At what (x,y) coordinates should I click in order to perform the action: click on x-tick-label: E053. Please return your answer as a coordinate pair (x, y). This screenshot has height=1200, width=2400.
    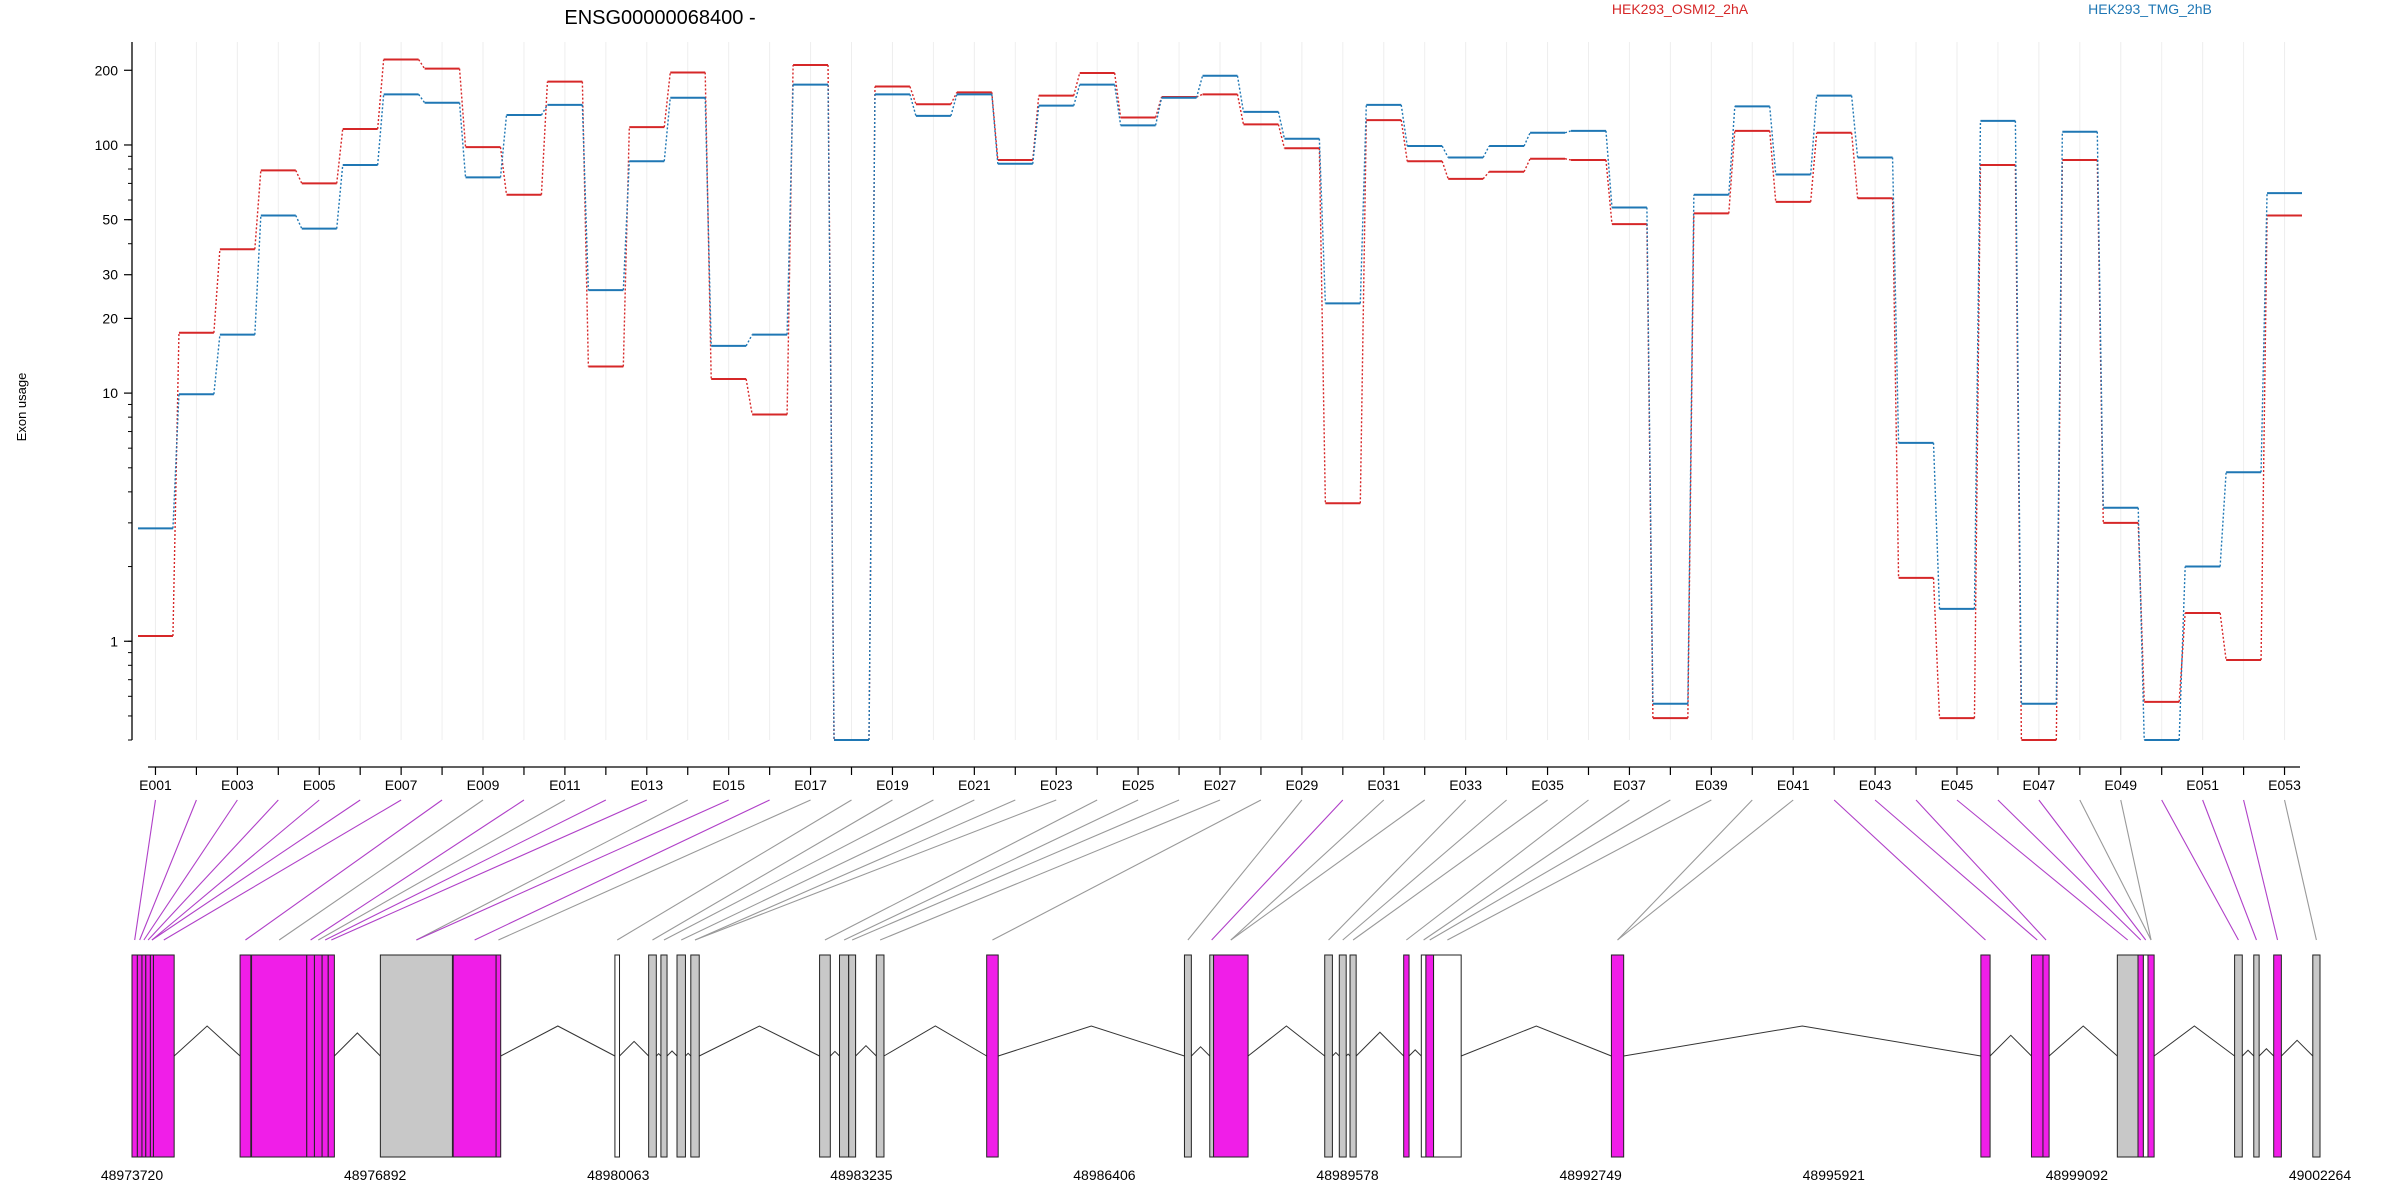
    Looking at the image, I should click on (2284, 785).